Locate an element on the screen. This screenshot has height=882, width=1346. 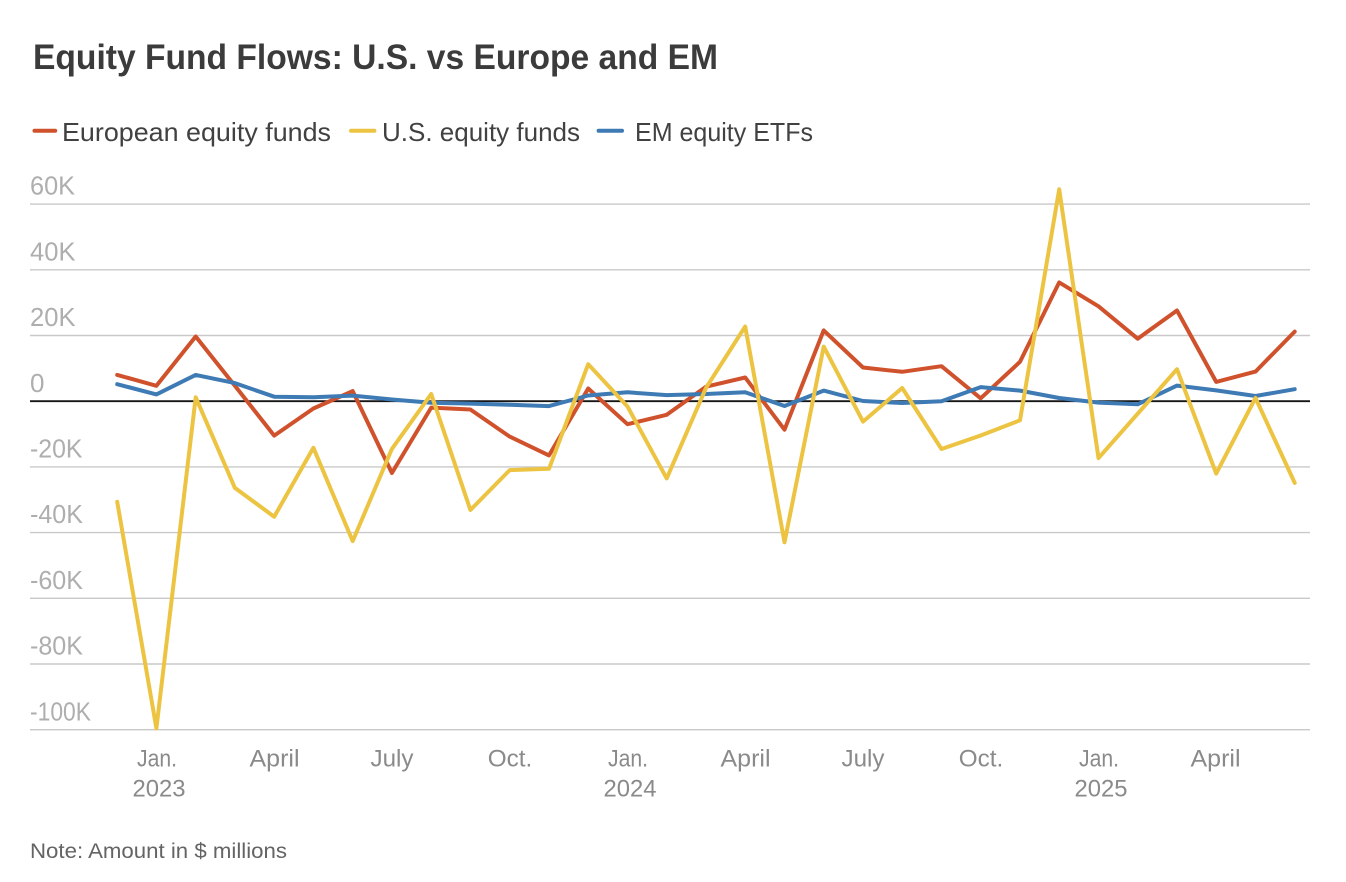
svg-text: -80K is located at coordinates (57, 646).